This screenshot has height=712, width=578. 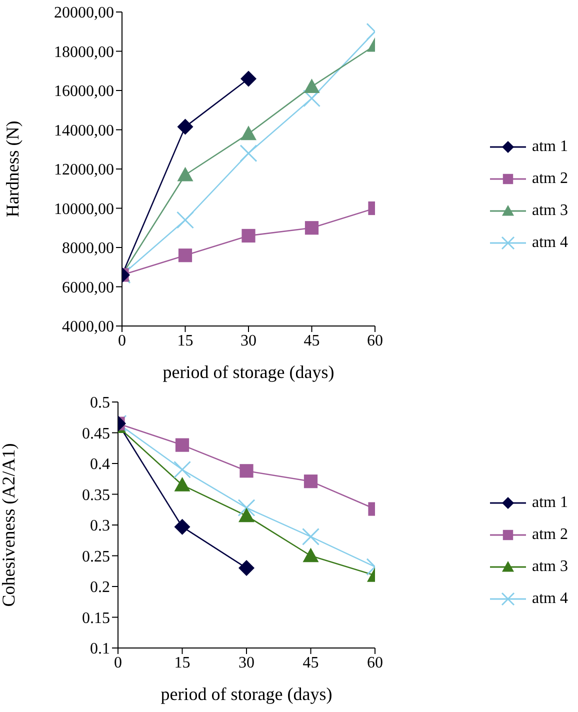 I want to click on y-tick-label: 0.4, so click(x=100, y=465).